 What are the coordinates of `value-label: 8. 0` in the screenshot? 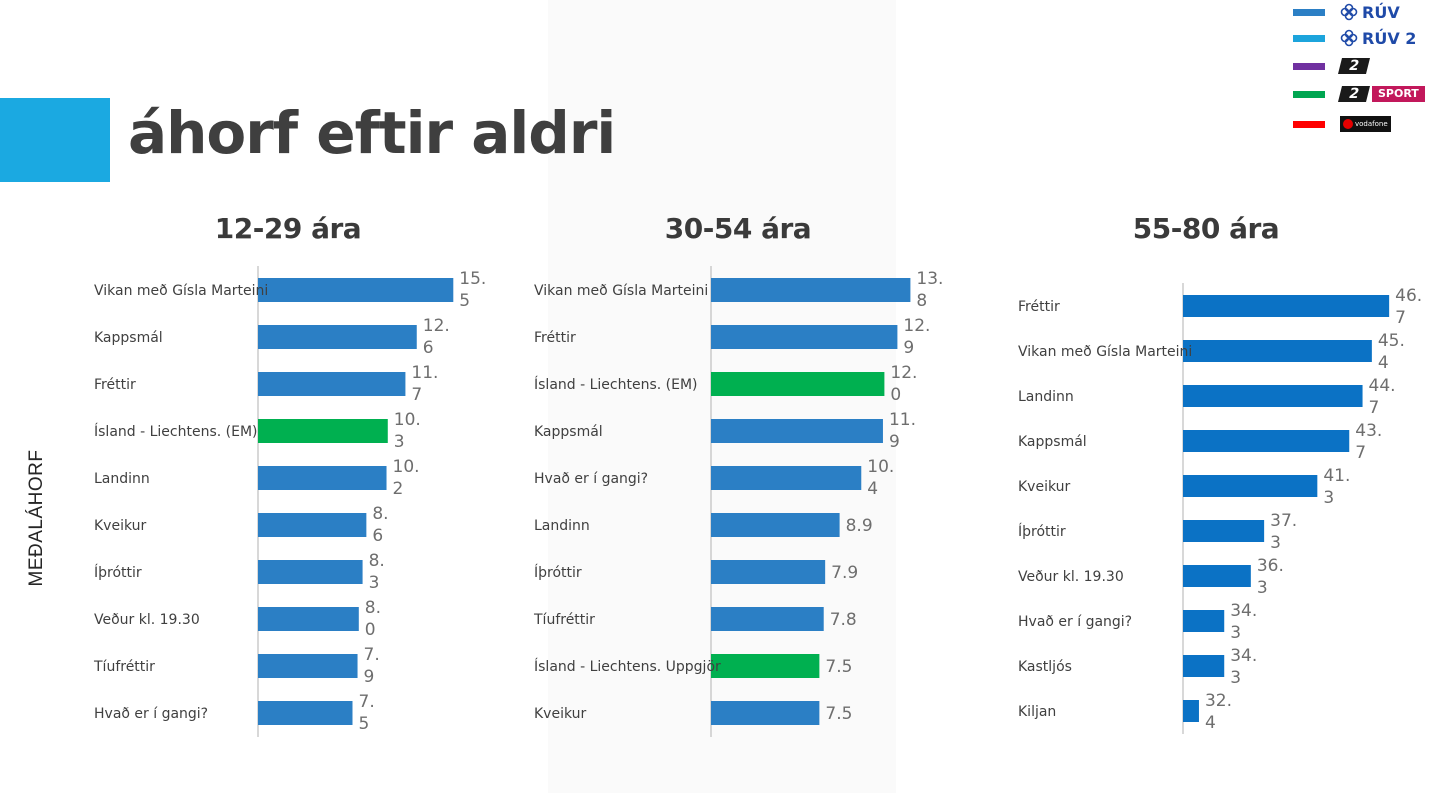 It's located at (373, 619).